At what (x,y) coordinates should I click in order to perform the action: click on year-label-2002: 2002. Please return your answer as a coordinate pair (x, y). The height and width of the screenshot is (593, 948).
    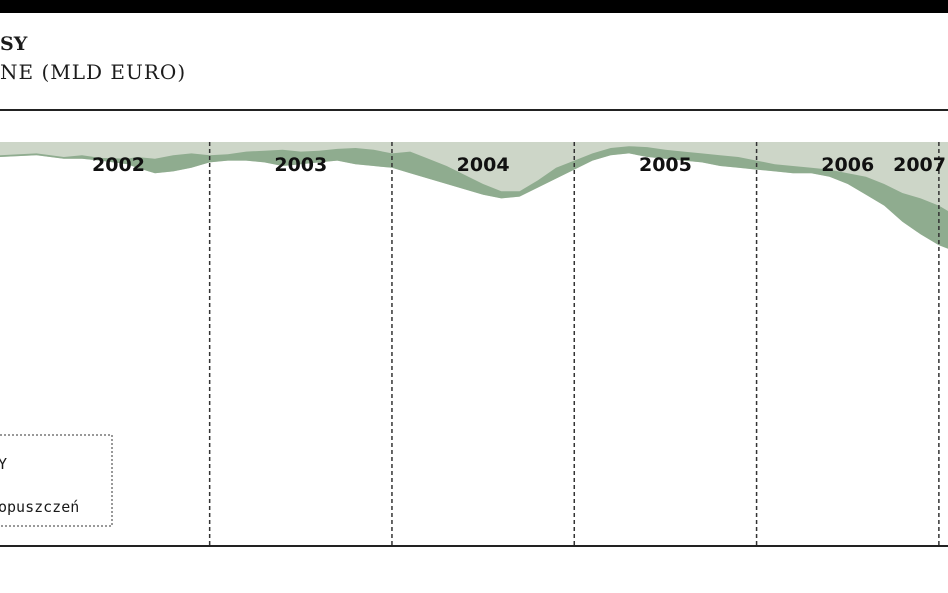
    Looking at the image, I should click on (118, 165).